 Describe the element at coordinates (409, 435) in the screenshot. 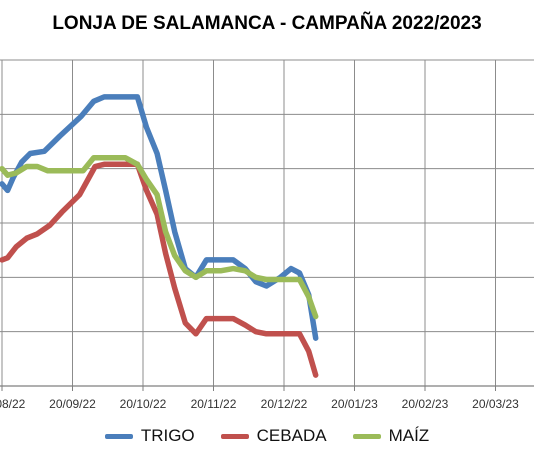

I see `legend-label: MAÍZ` at that location.